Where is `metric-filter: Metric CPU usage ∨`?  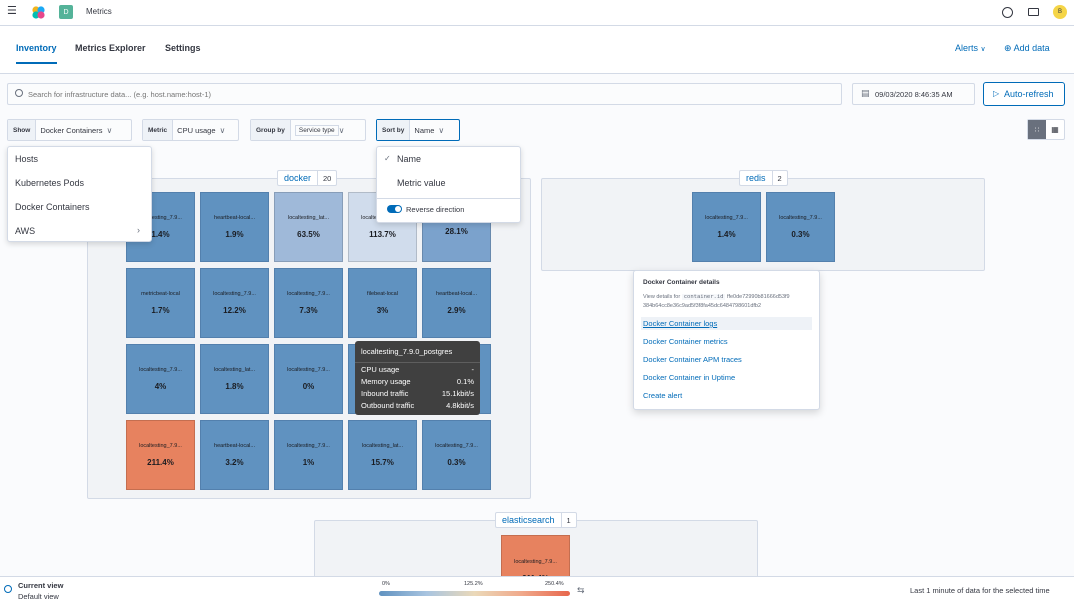 metric-filter: Metric CPU usage ∨ is located at coordinates (190, 130).